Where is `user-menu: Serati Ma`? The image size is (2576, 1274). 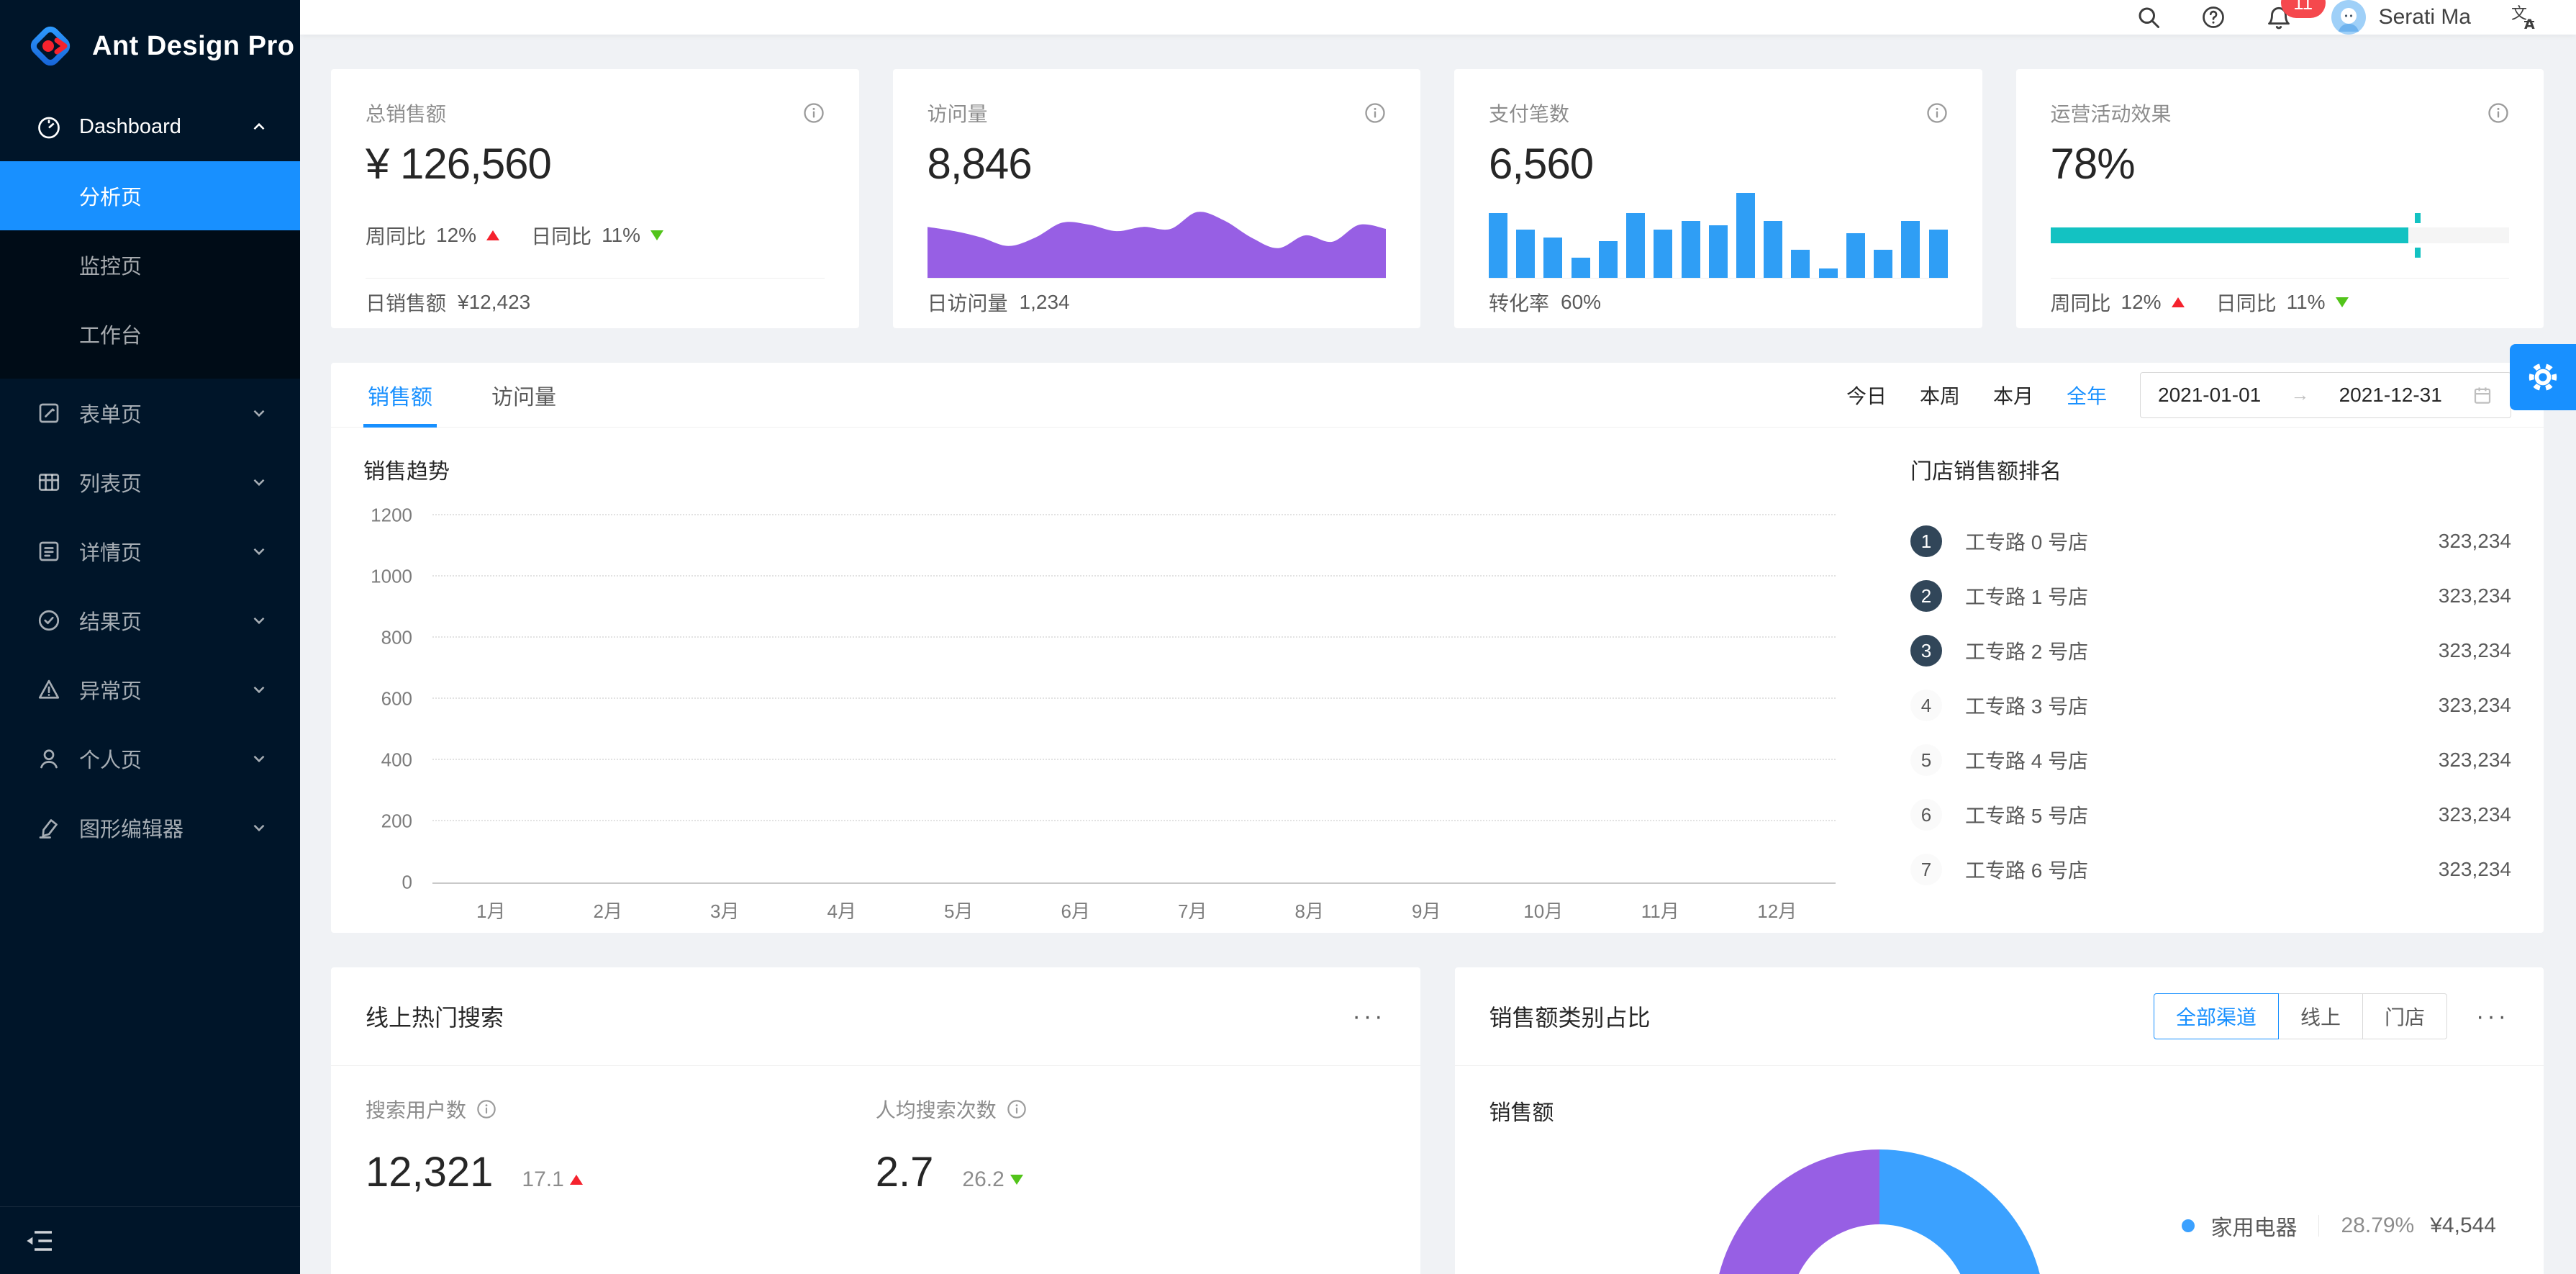 user-menu: Serati Ma is located at coordinates (2401, 17).